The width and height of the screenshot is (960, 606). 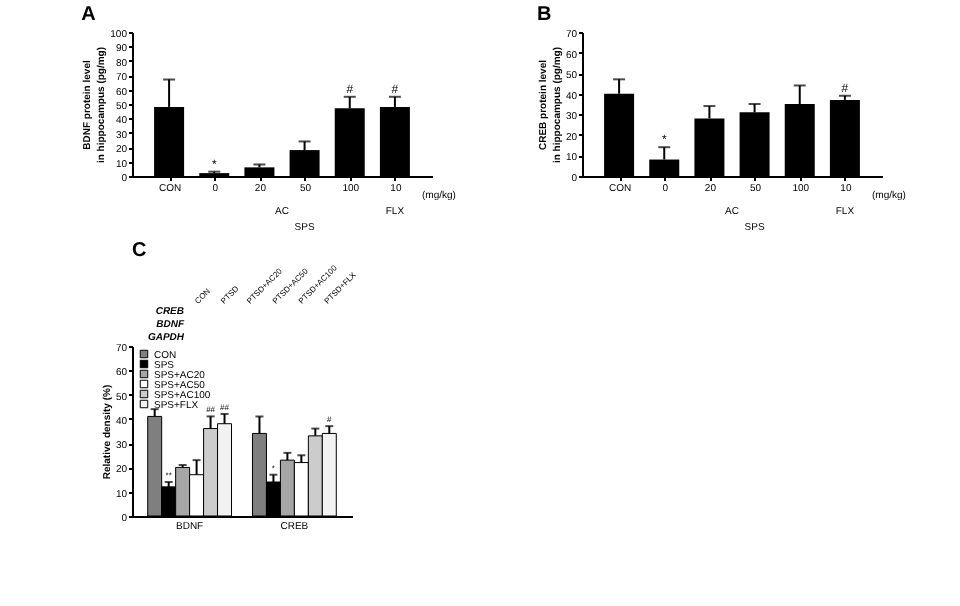 What do you see at coordinates (88, 15) in the screenshot?
I see `chart-title: A` at bounding box center [88, 15].